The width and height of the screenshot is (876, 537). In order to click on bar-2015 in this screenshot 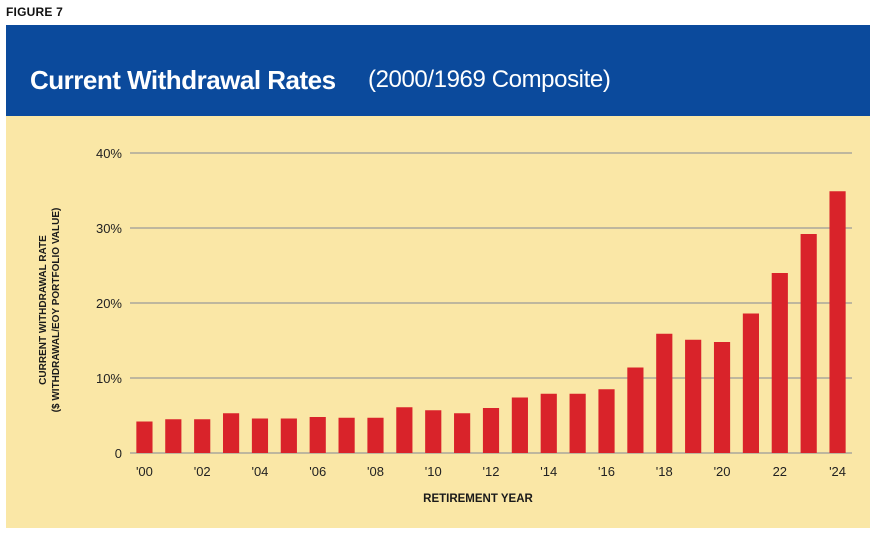, I will do `click(577, 423)`.